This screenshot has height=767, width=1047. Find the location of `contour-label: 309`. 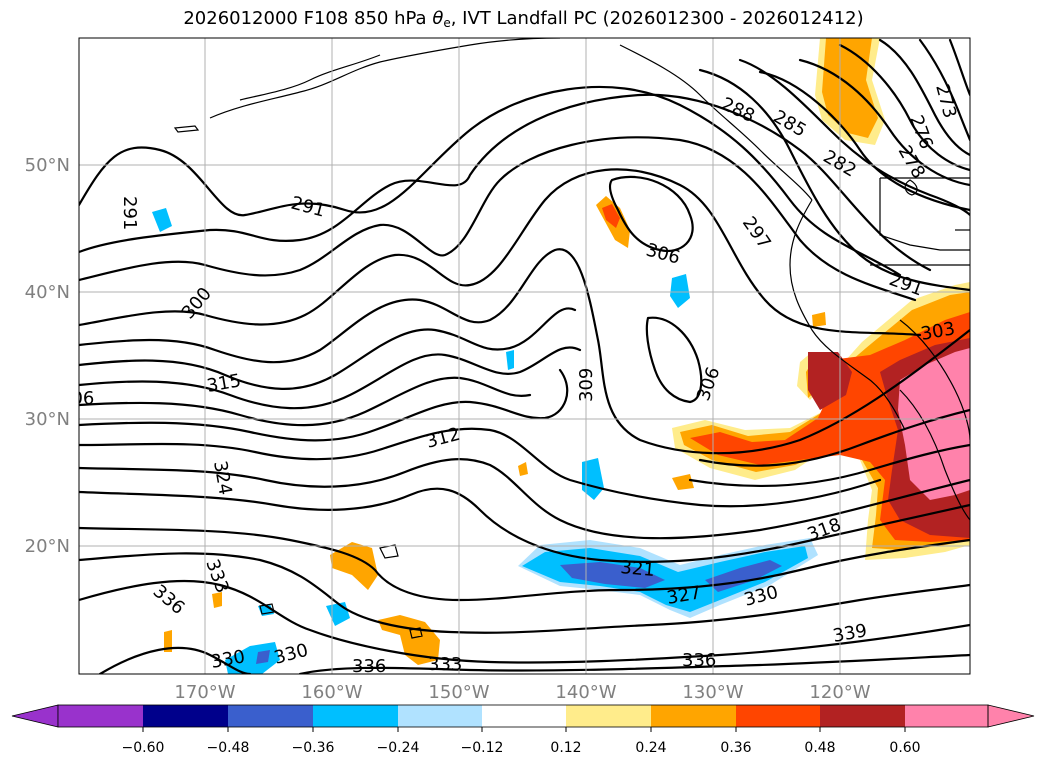

contour-label: 309 is located at coordinates (586, 385).